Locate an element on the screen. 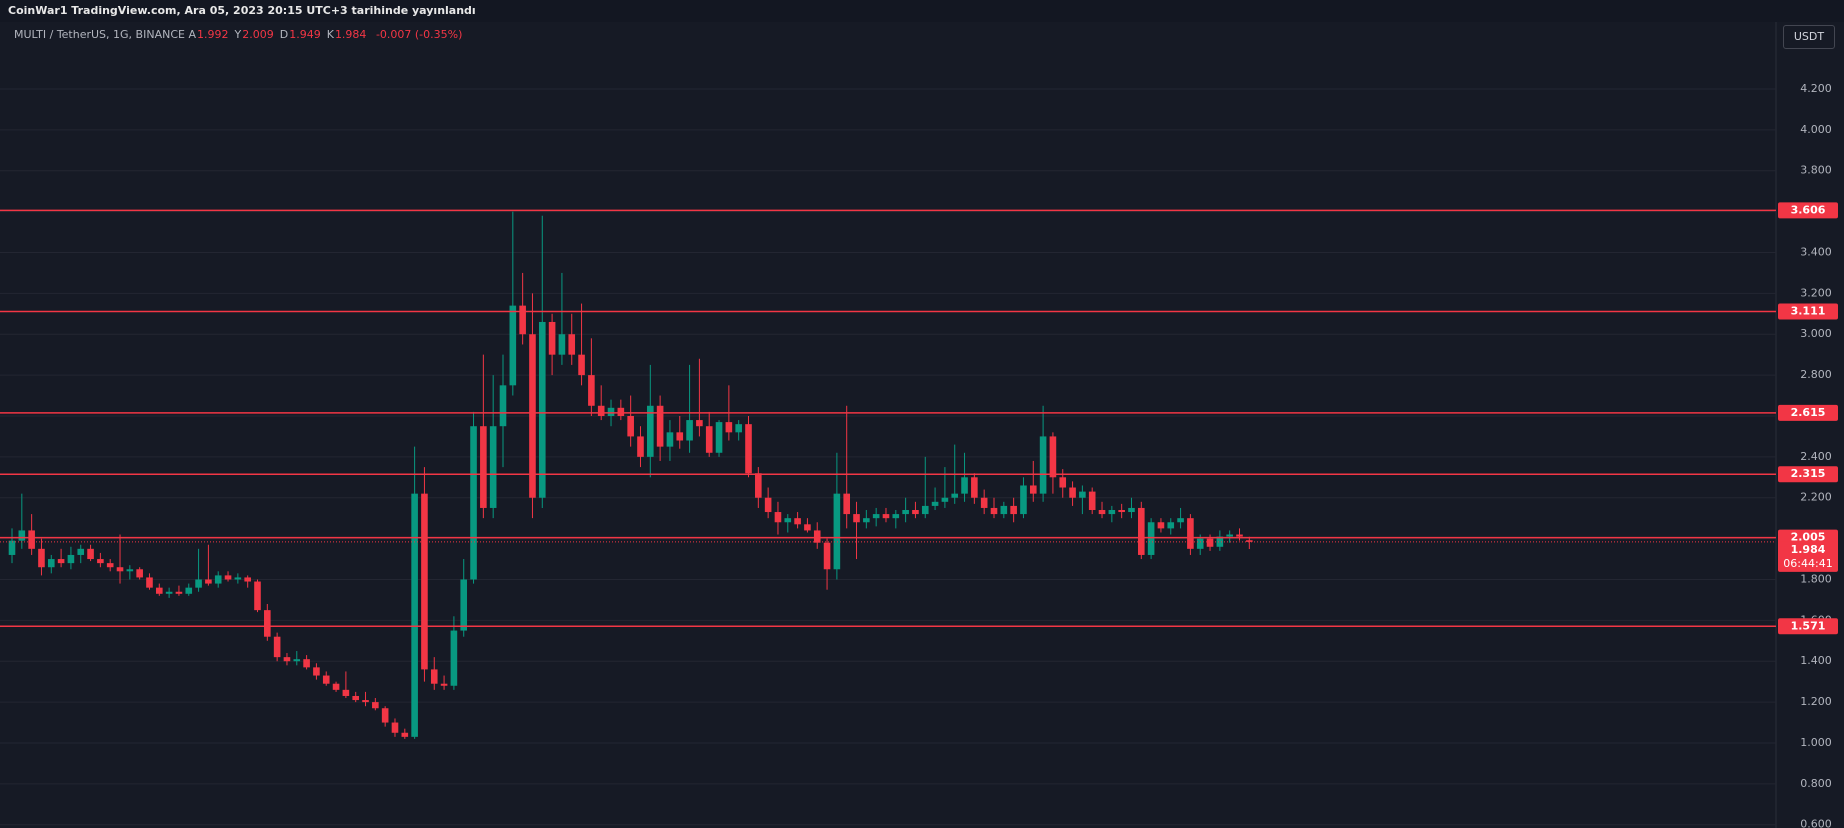 This screenshot has height=828, width=1844. y-tick-label: 2.200 is located at coordinates (1816, 497).